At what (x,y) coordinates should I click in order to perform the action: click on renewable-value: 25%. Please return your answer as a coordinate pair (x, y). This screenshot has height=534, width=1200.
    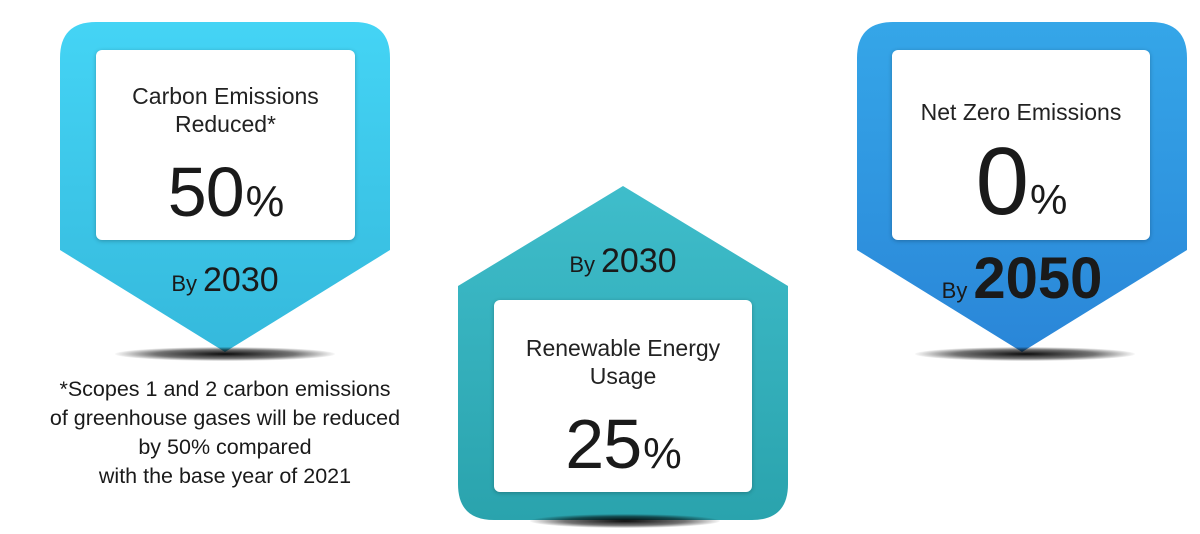
    Looking at the image, I should click on (623, 449).